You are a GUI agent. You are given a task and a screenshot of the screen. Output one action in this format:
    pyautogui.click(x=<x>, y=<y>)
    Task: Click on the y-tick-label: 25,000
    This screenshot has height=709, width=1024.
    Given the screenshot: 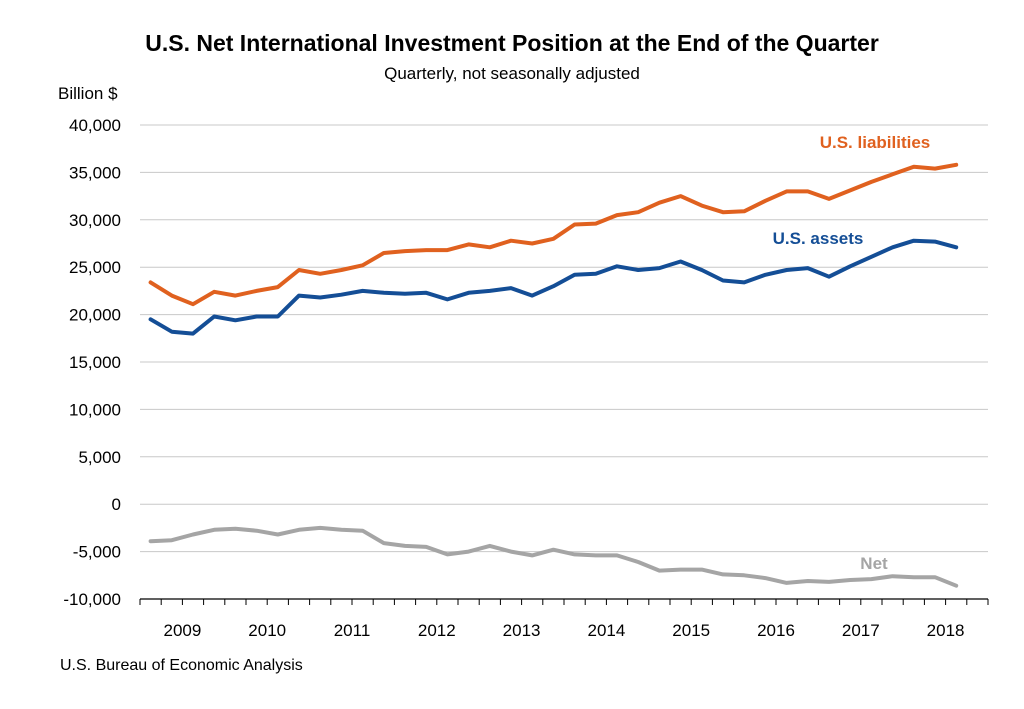 What is the action you would take?
    pyautogui.click(x=95, y=267)
    